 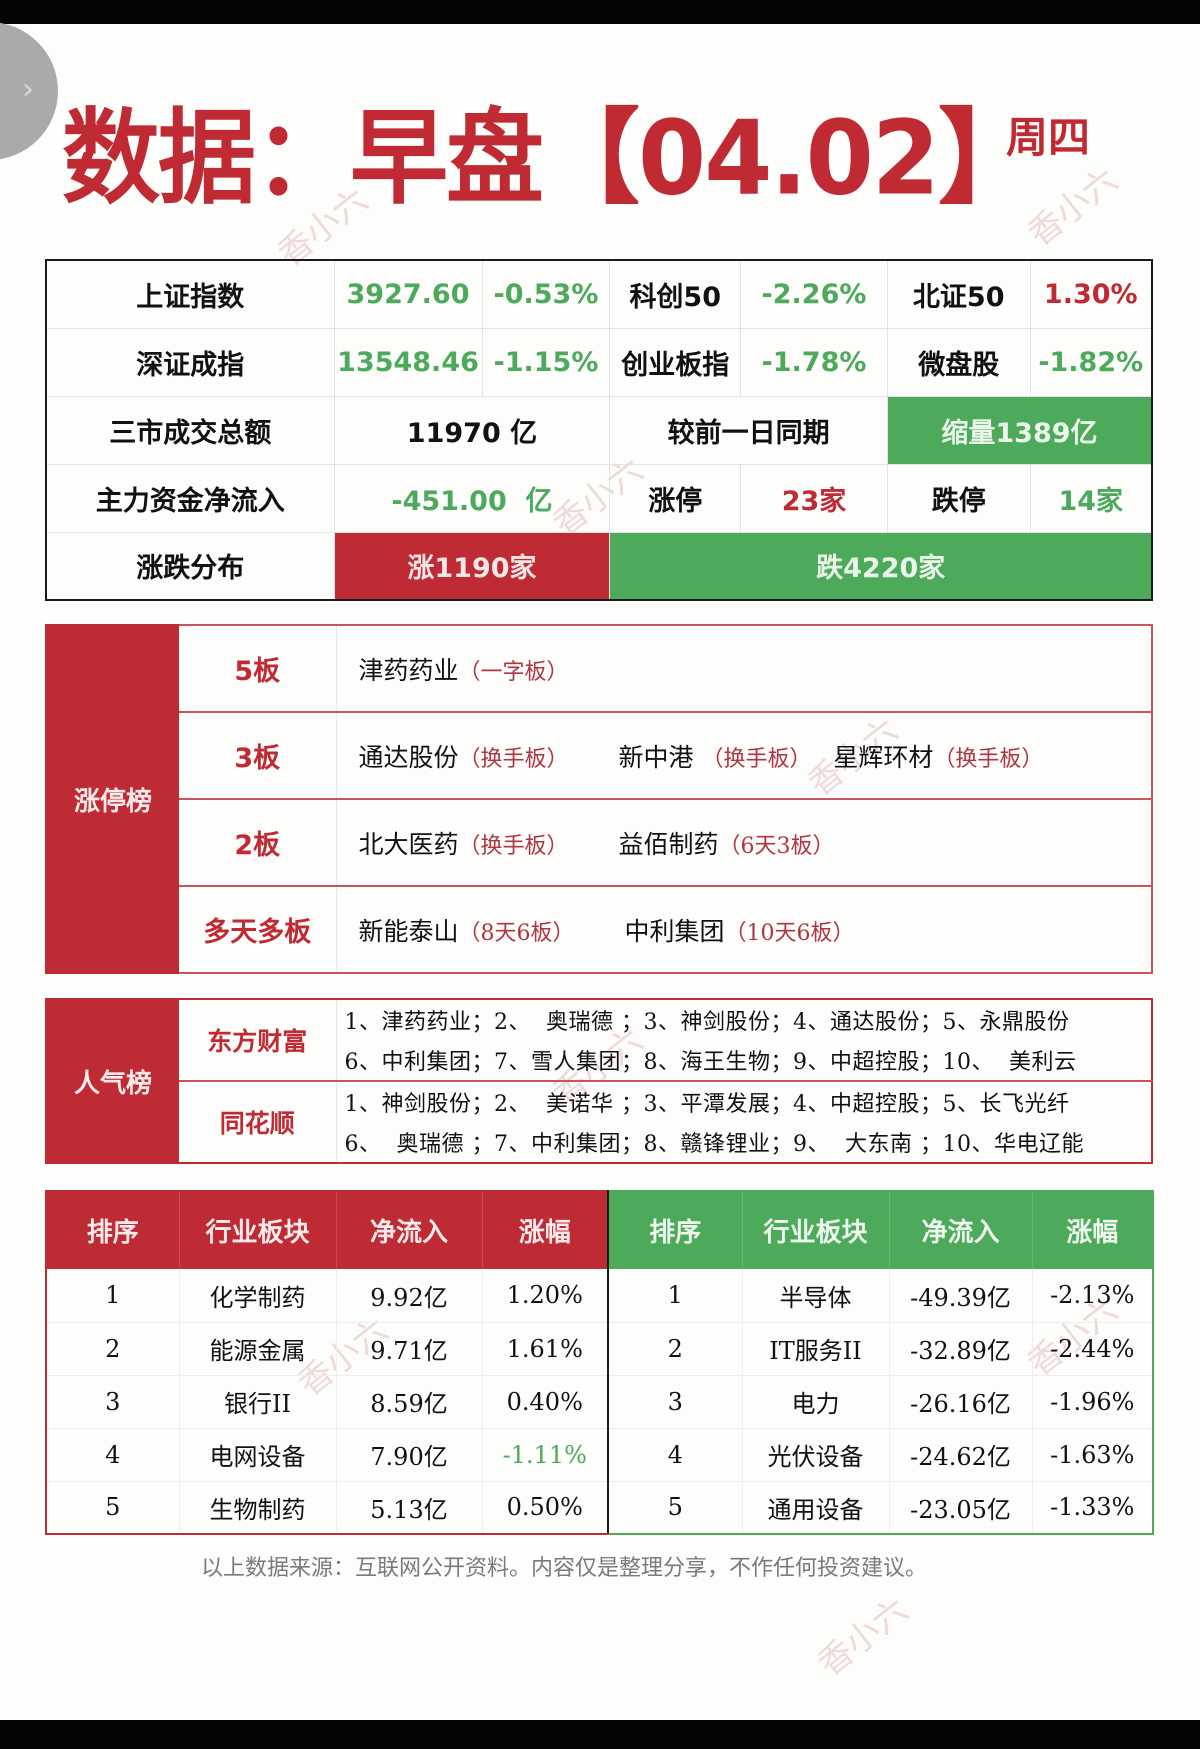 I want to click on stock-item: 星辉环材（换手板）, so click(x=938, y=756).